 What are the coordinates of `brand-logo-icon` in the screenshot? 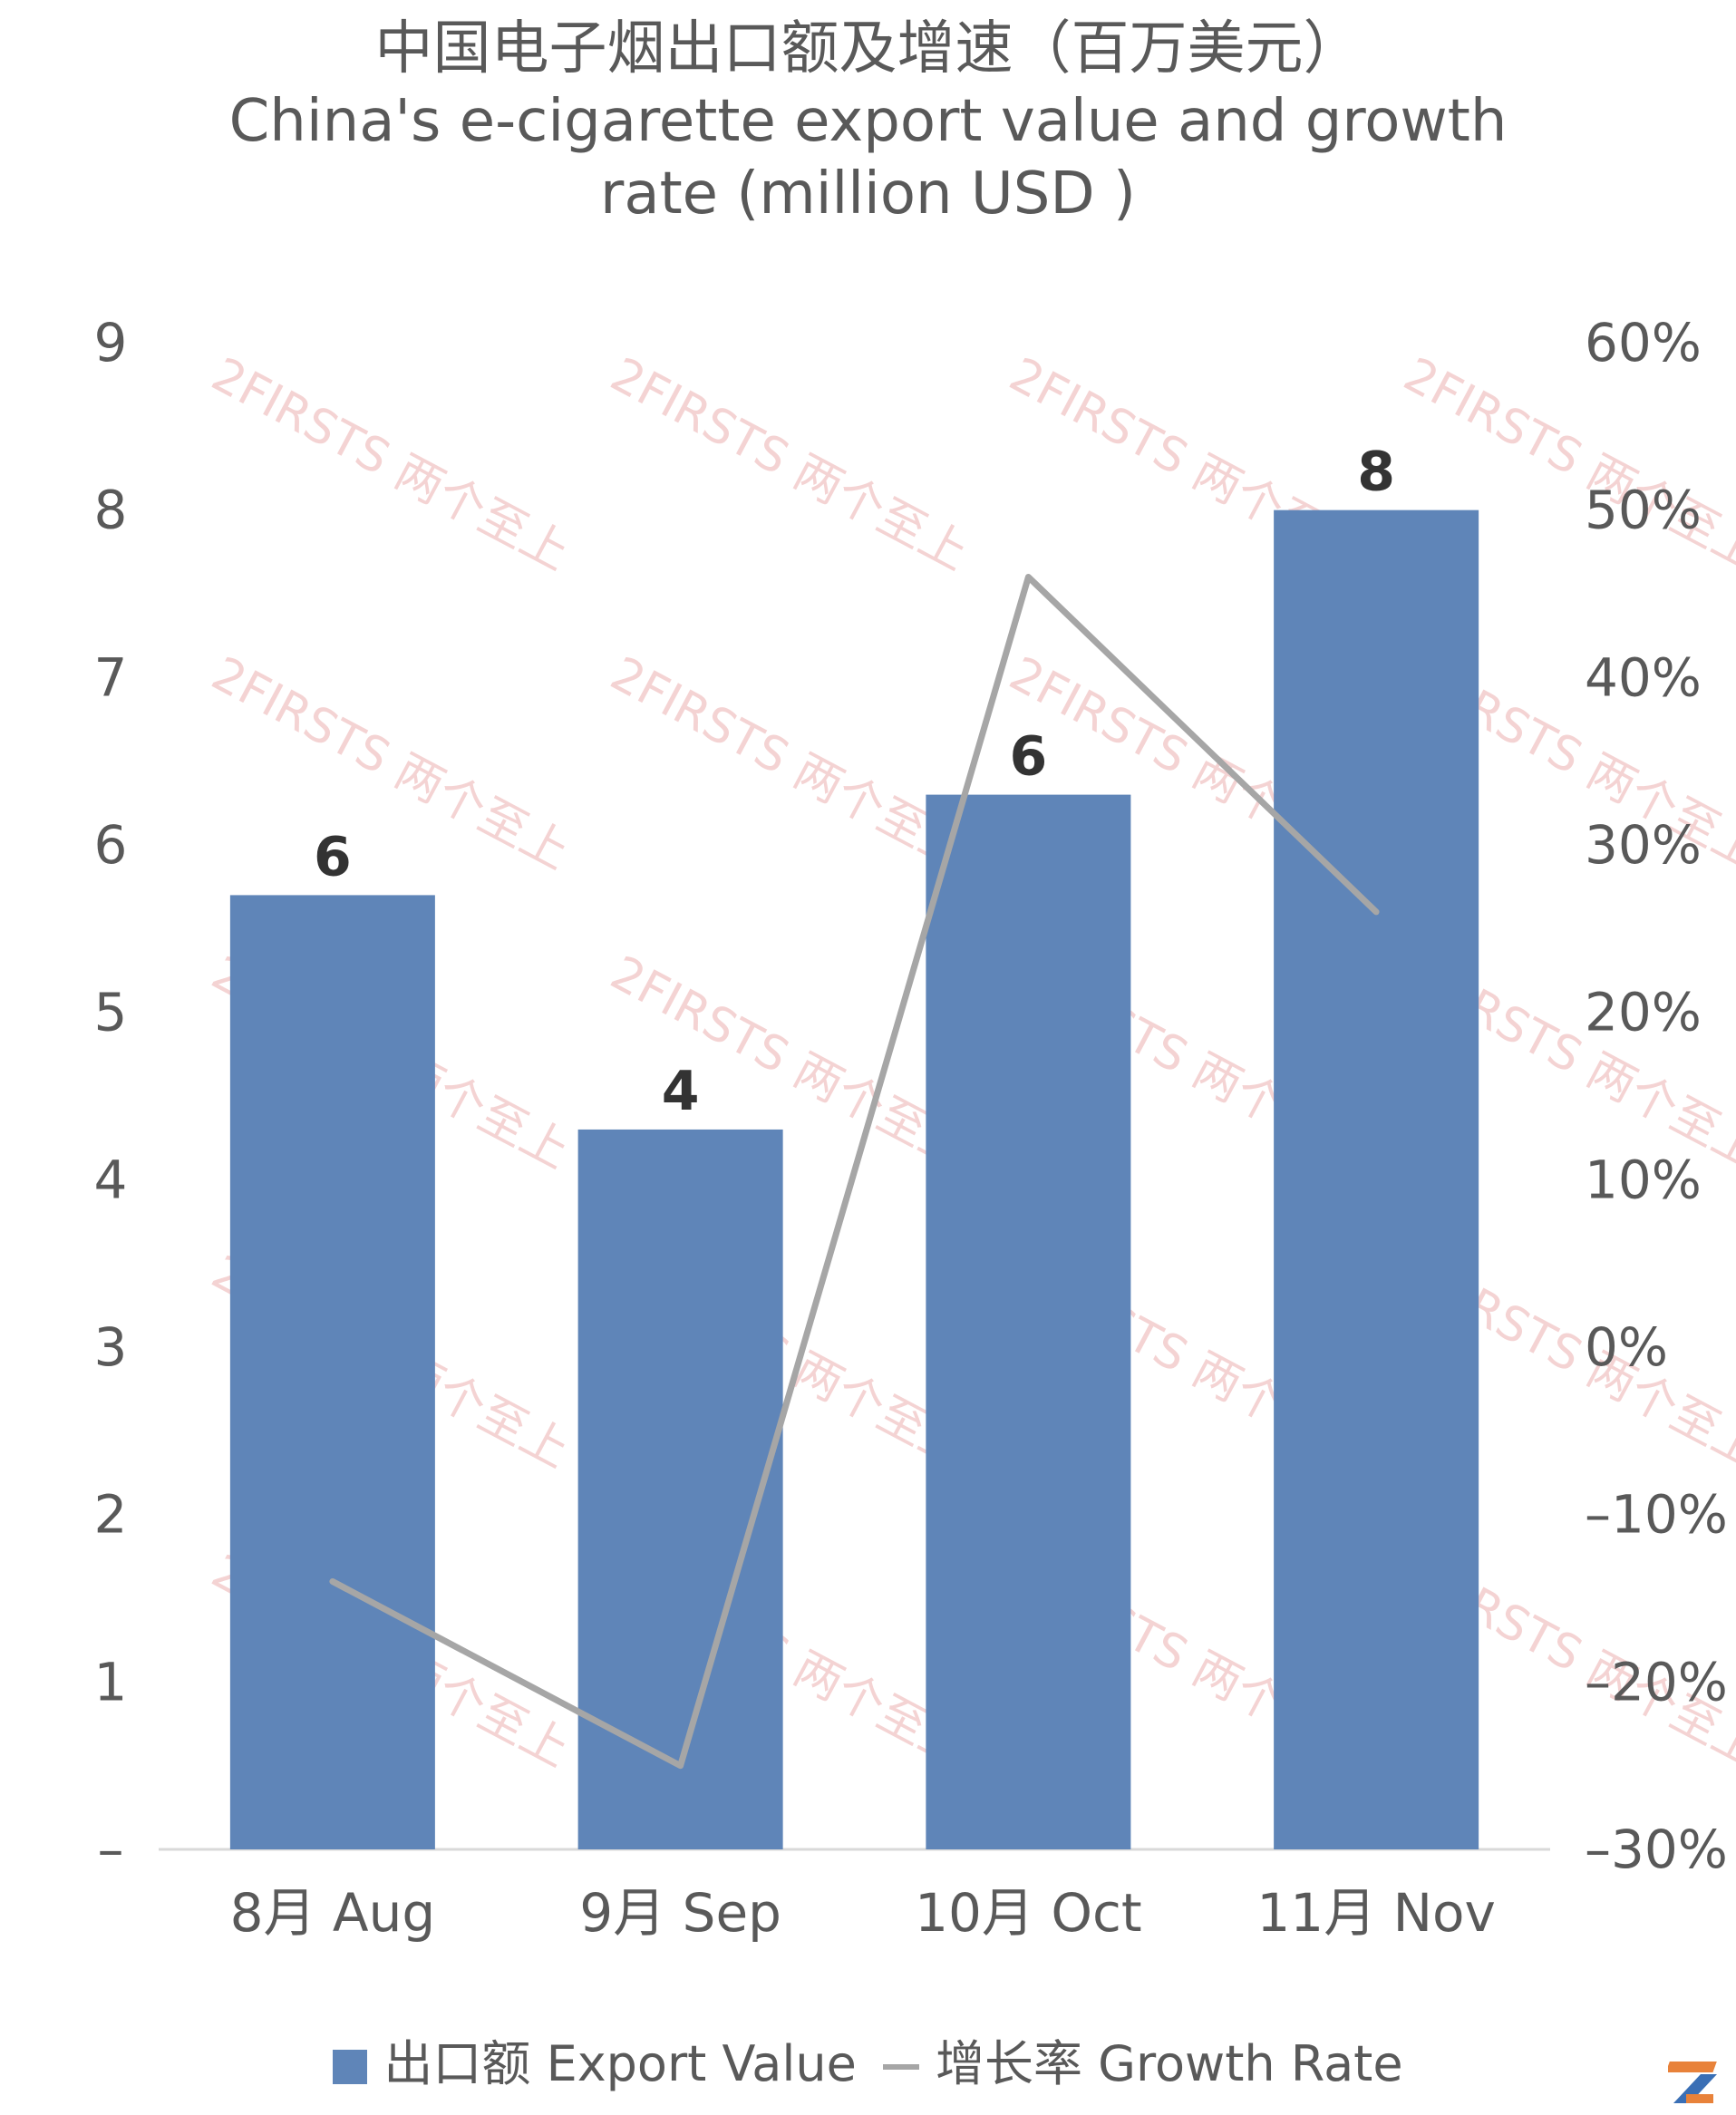 It's located at (1692, 2082).